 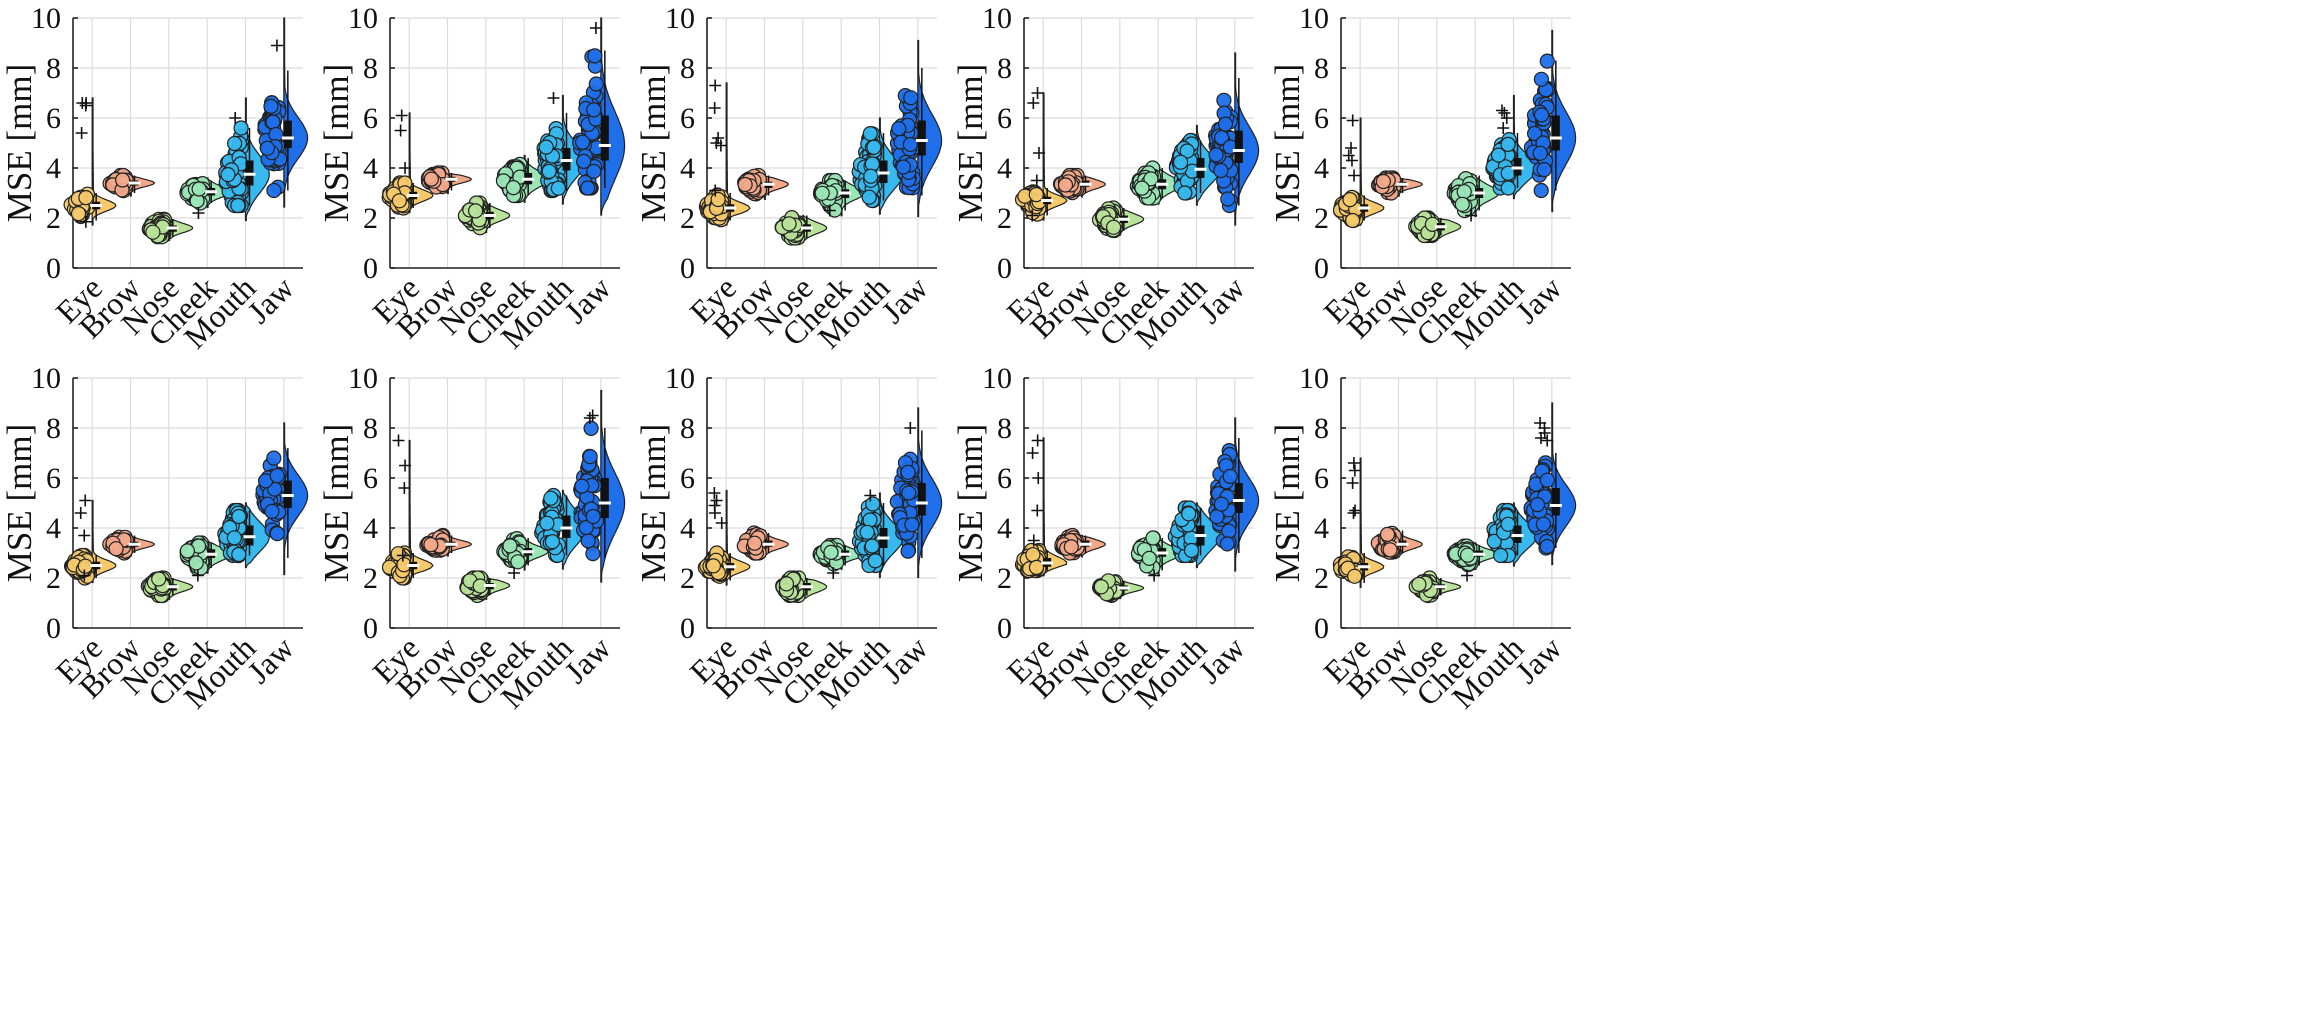 I want to click on y-tick-label: 0, so click(x=1321, y=268).